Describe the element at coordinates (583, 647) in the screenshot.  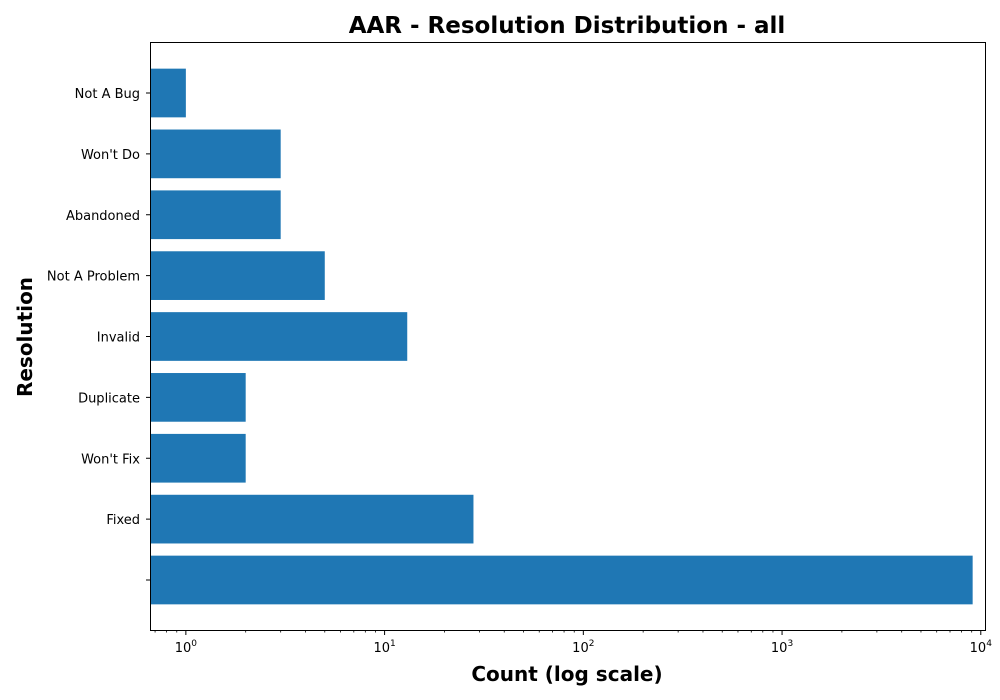
I see `x-tick-label: 10²` at that location.